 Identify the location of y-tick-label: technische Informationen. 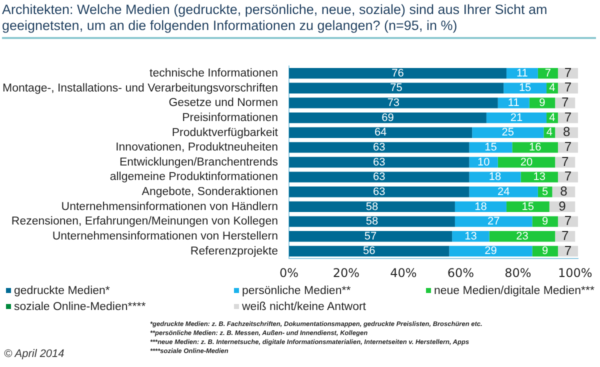
(214, 73).